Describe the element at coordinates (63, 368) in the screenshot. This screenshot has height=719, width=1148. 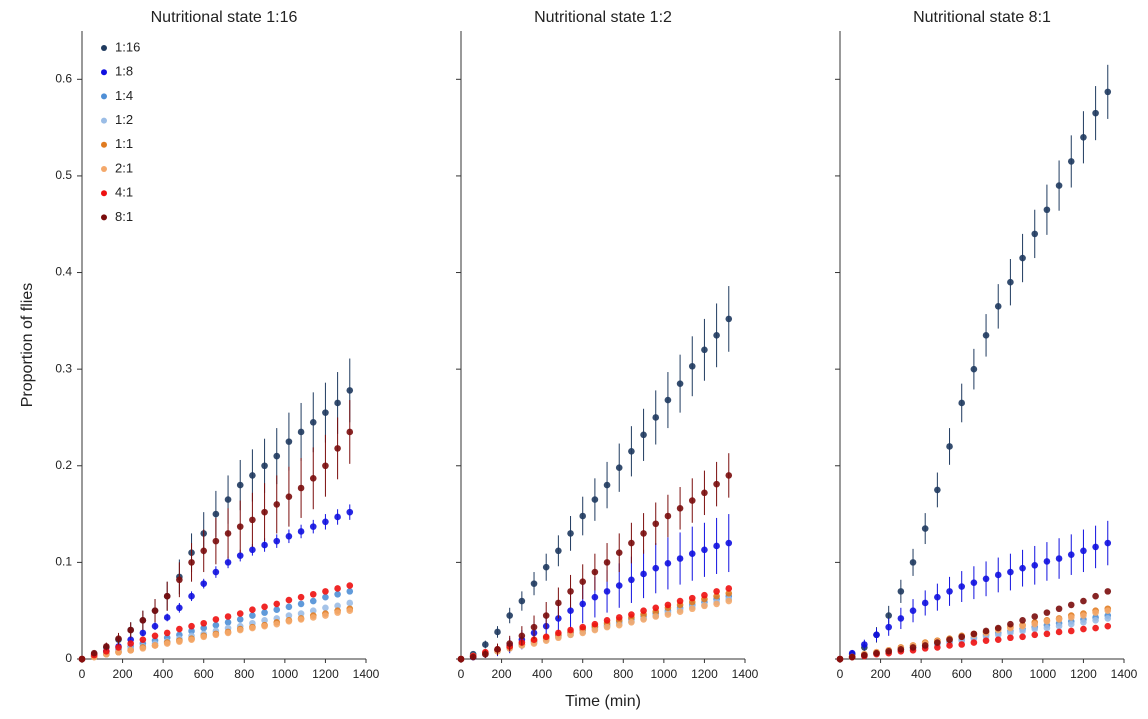
I see `y-tick-label: 0.3` at that location.